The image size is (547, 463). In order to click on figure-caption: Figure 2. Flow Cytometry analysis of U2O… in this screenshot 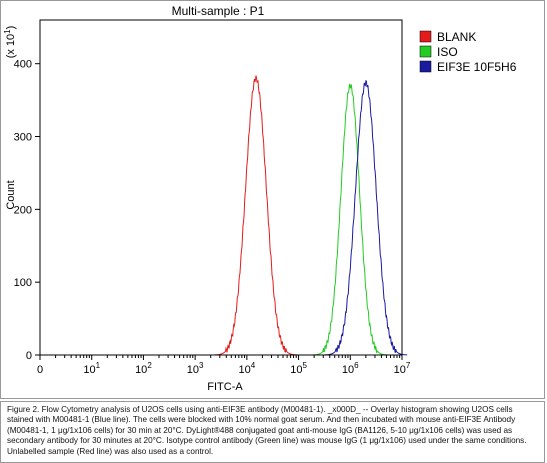, I will do `click(272, 432)`.